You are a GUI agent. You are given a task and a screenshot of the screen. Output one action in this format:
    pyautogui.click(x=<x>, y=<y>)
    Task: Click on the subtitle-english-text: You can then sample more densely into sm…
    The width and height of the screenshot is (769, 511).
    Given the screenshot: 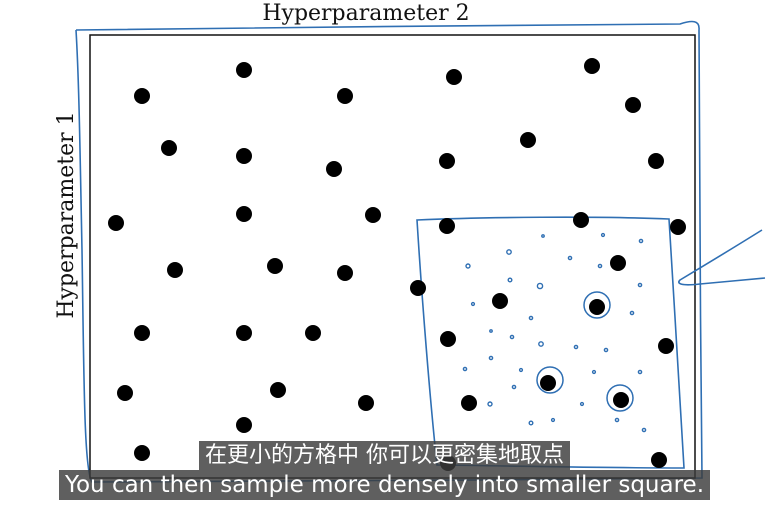 What is the action you would take?
    pyautogui.click(x=384, y=485)
    